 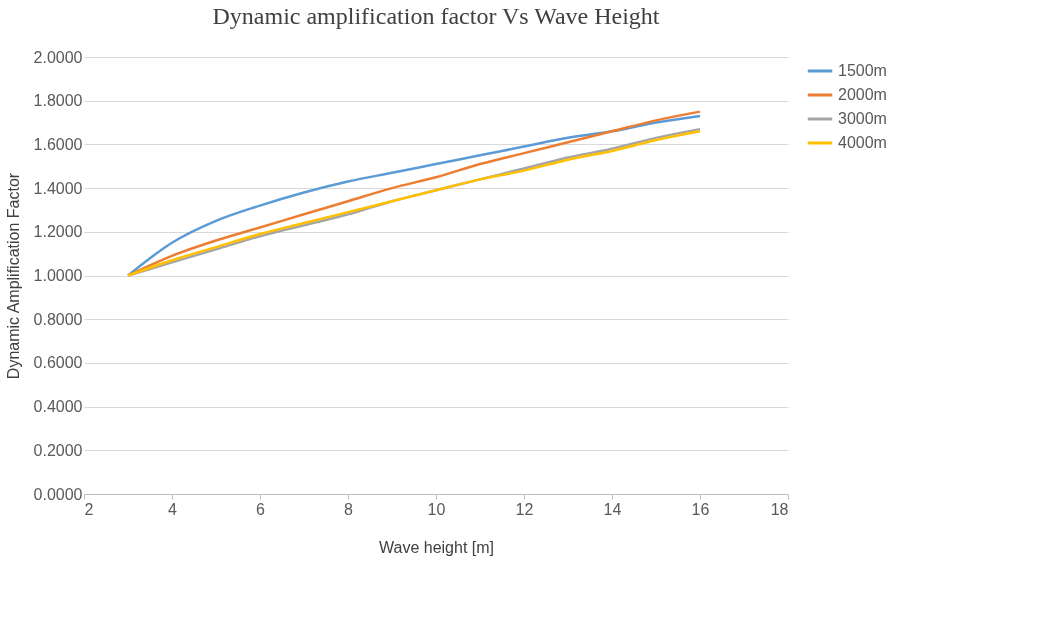 What do you see at coordinates (58, 319) in the screenshot?
I see `y-tick-label: 0.8000` at bounding box center [58, 319].